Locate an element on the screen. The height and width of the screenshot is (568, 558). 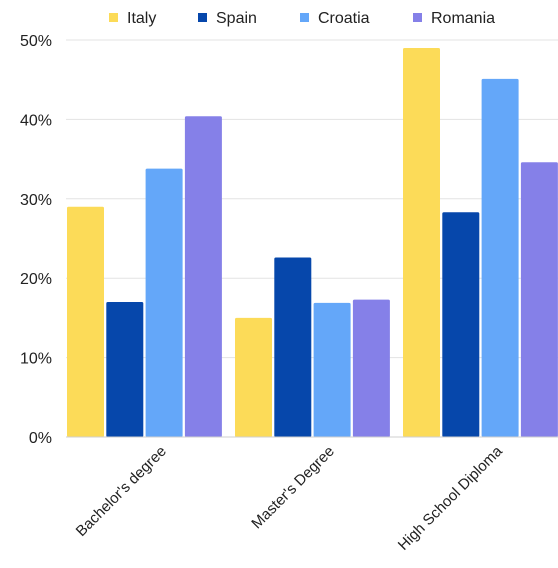
x-category-label: Master's Degree is located at coordinates (293, 488).